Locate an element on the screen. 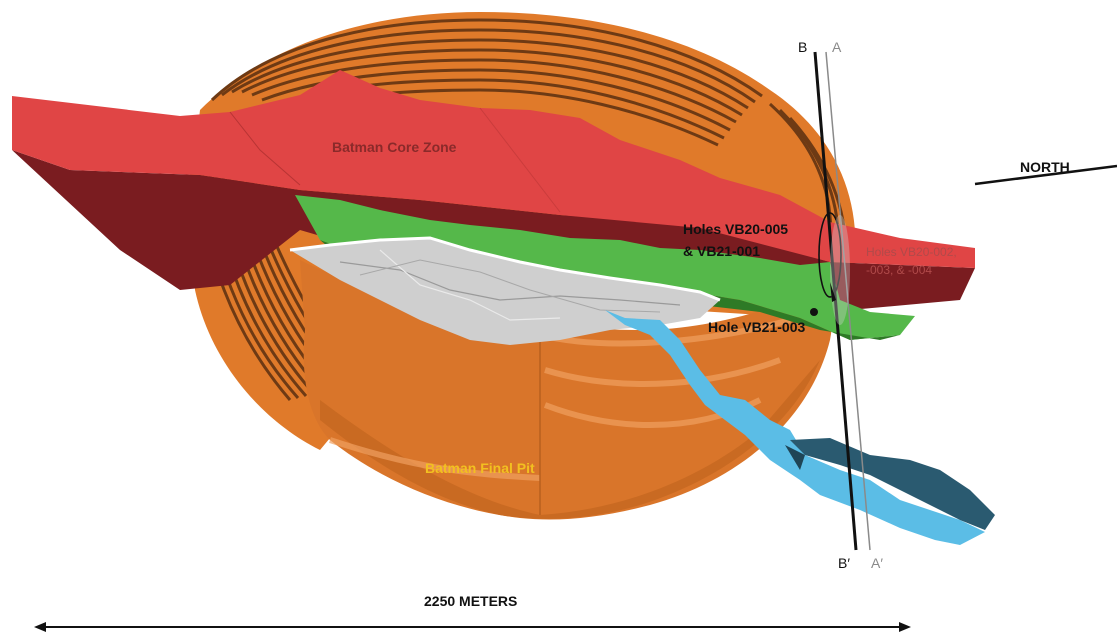  pit-bottom-face is located at coordinates (570, 439).